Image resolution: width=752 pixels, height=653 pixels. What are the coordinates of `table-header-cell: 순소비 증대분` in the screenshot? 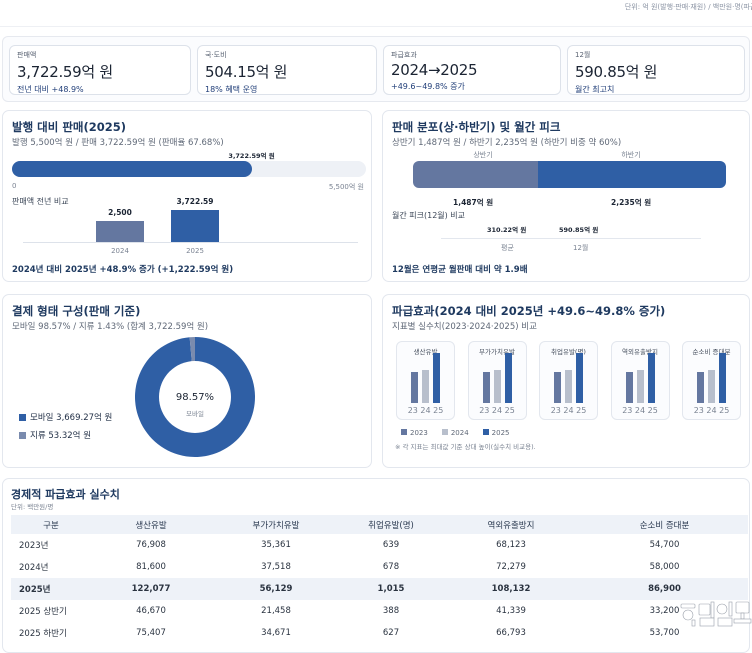 It's located at (664, 524).